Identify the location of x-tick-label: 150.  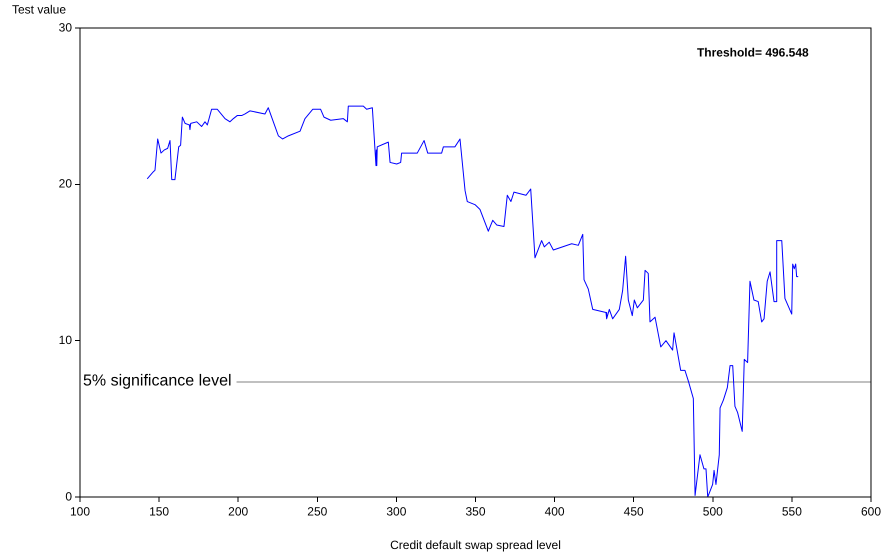
(159, 511).